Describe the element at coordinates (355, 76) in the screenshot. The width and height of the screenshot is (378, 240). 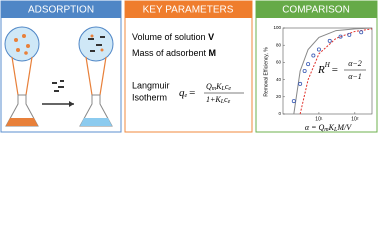
I see `formula-denominator: α−1` at that location.